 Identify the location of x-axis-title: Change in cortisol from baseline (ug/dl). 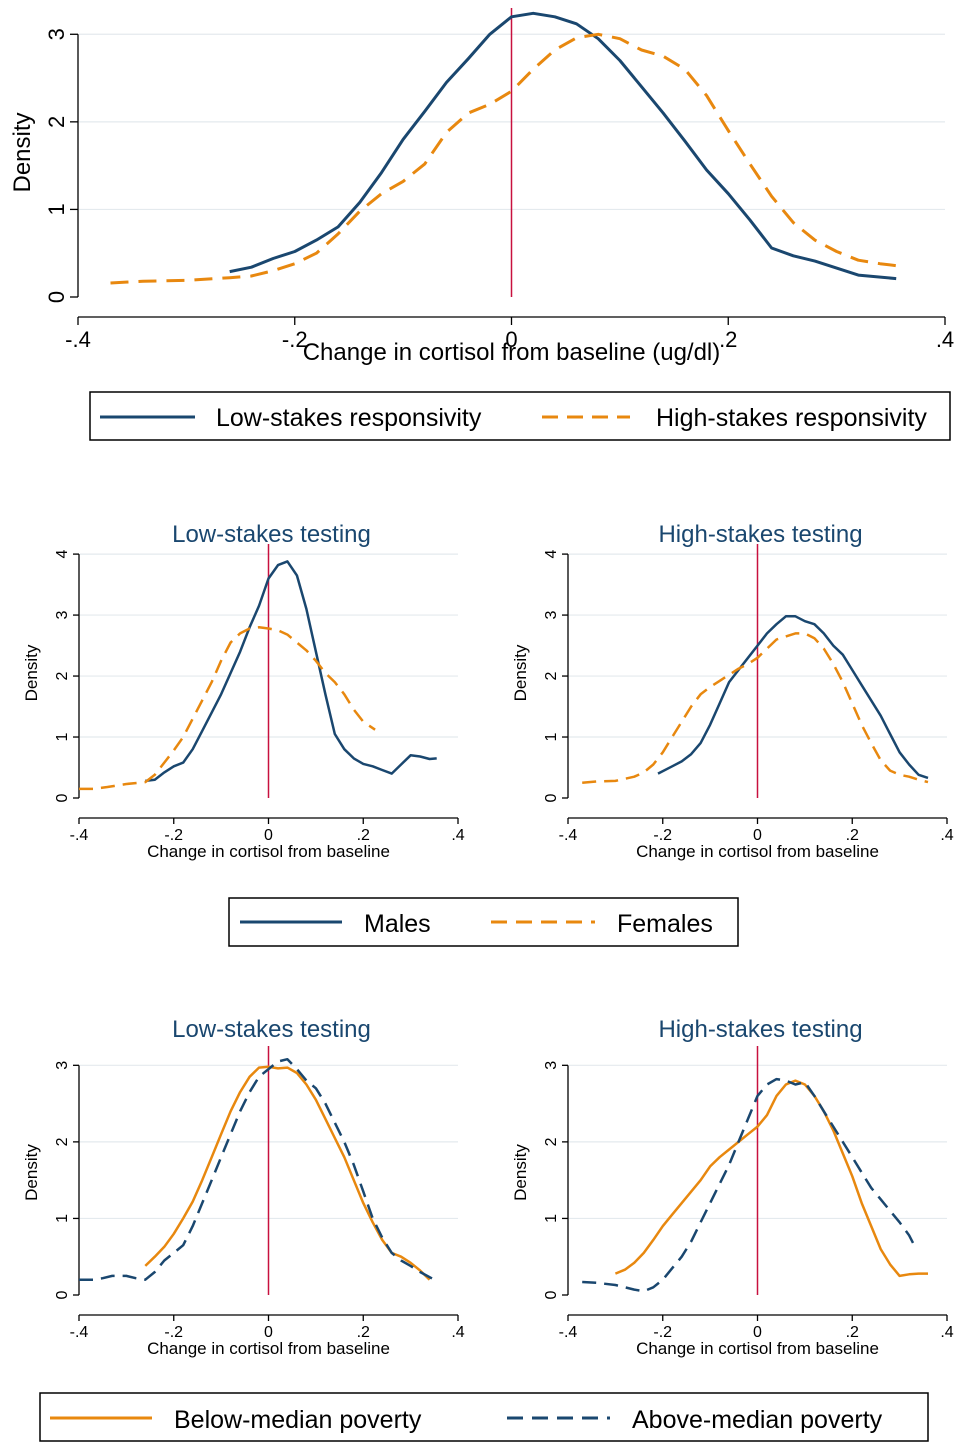
(512, 352).